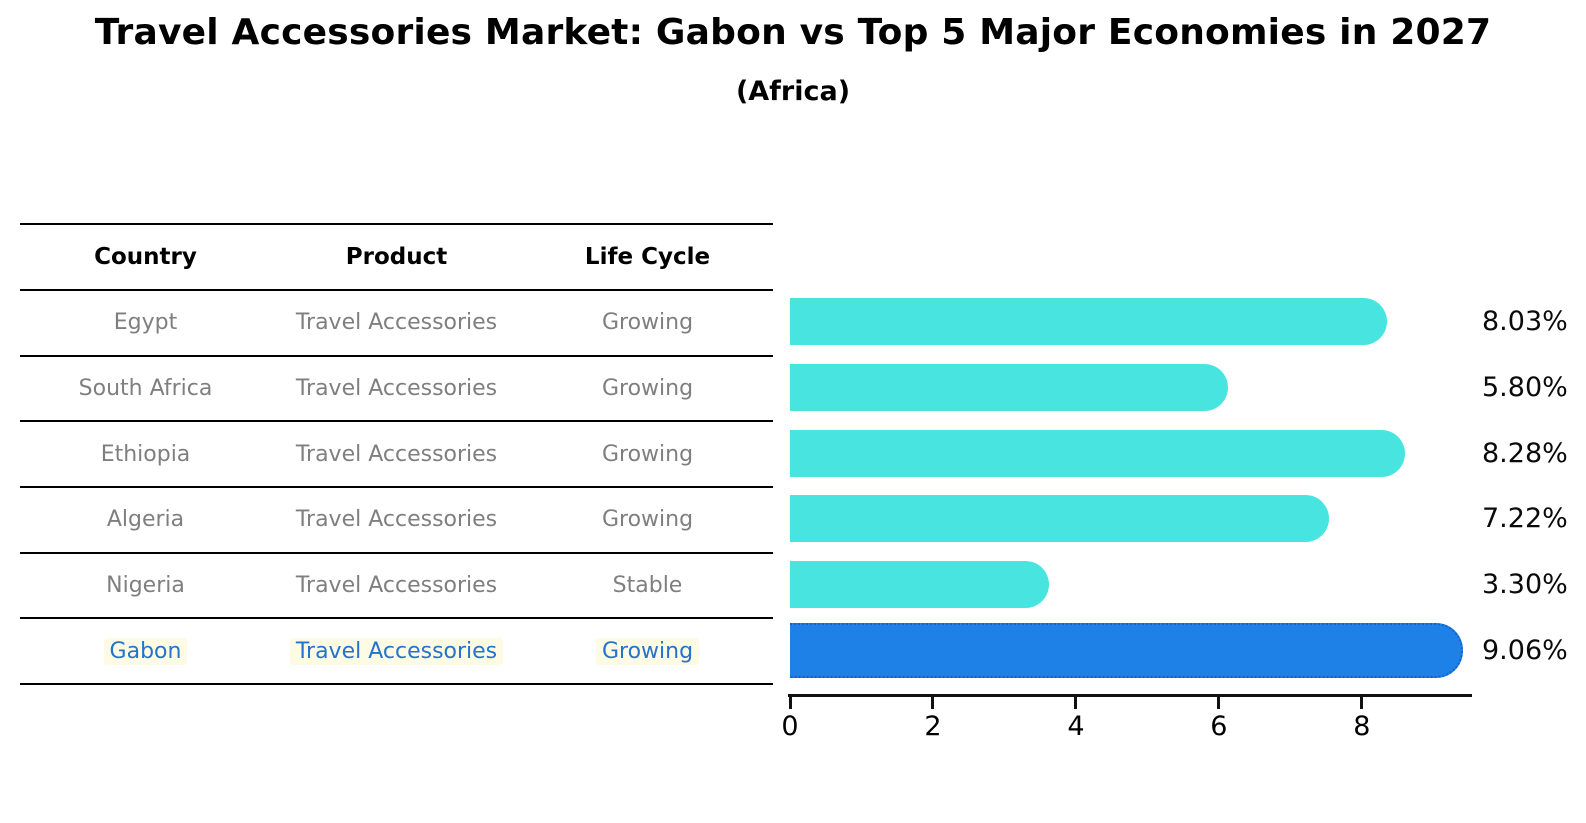  What do you see at coordinates (1219, 726) in the screenshot?
I see `tick-label: 6` at bounding box center [1219, 726].